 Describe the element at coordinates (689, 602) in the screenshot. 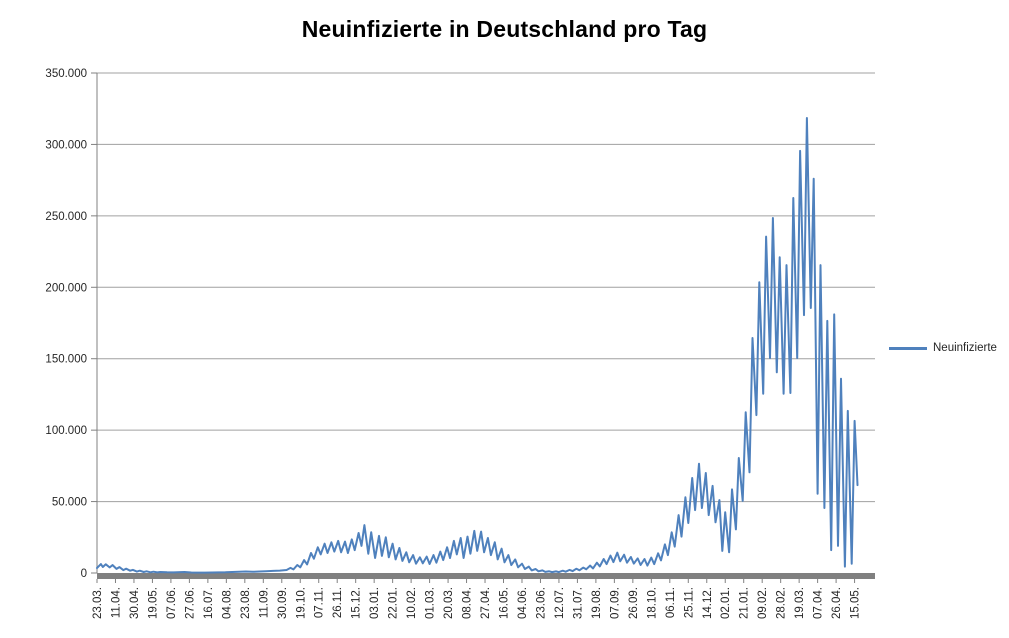

I see `x-tick-label: 25.11.` at that location.